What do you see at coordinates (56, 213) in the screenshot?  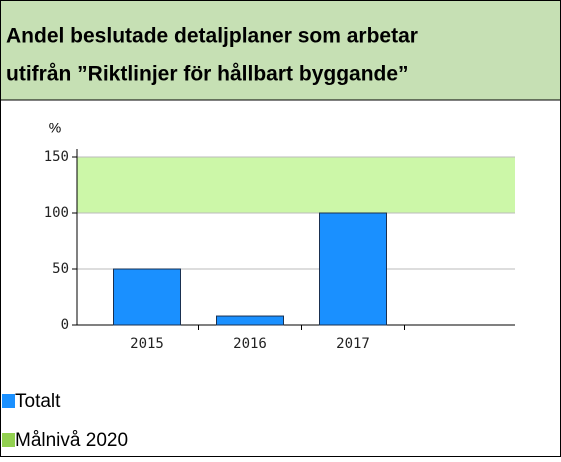 I see `y-tick-label: 100` at bounding box center [56, 213].